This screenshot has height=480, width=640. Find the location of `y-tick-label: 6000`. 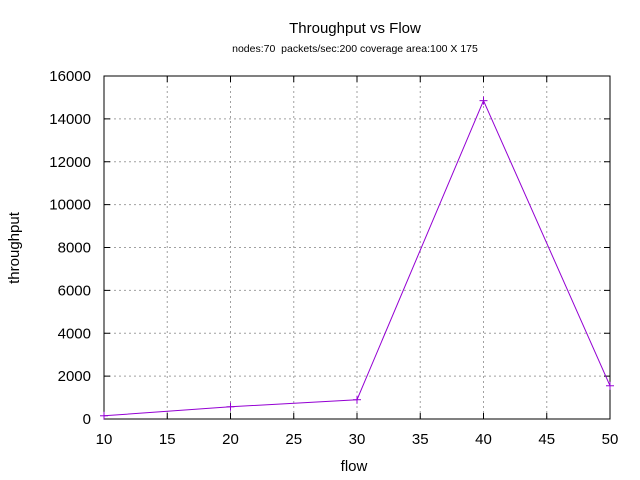

y-tick-label: 6000 is located at coordinates (74, 290).